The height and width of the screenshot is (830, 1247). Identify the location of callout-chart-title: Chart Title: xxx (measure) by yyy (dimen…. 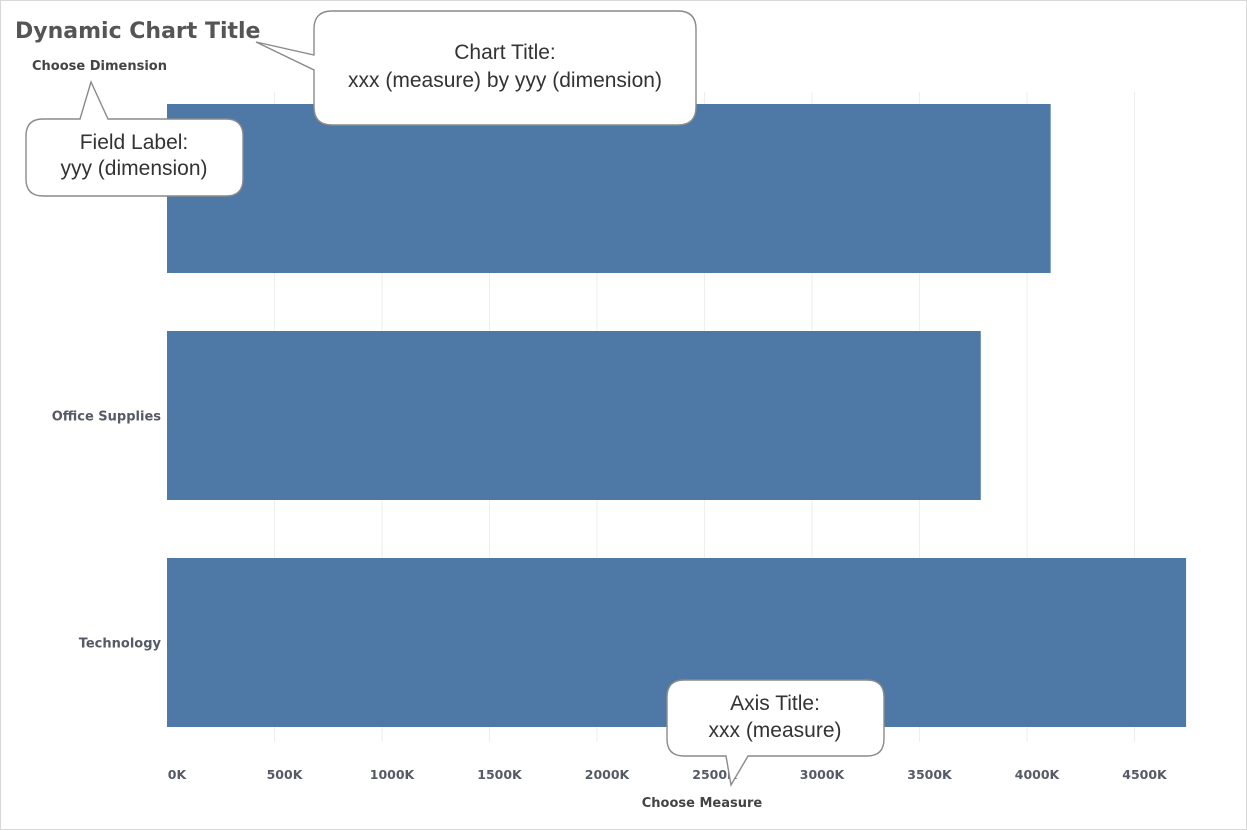
(476, 68).